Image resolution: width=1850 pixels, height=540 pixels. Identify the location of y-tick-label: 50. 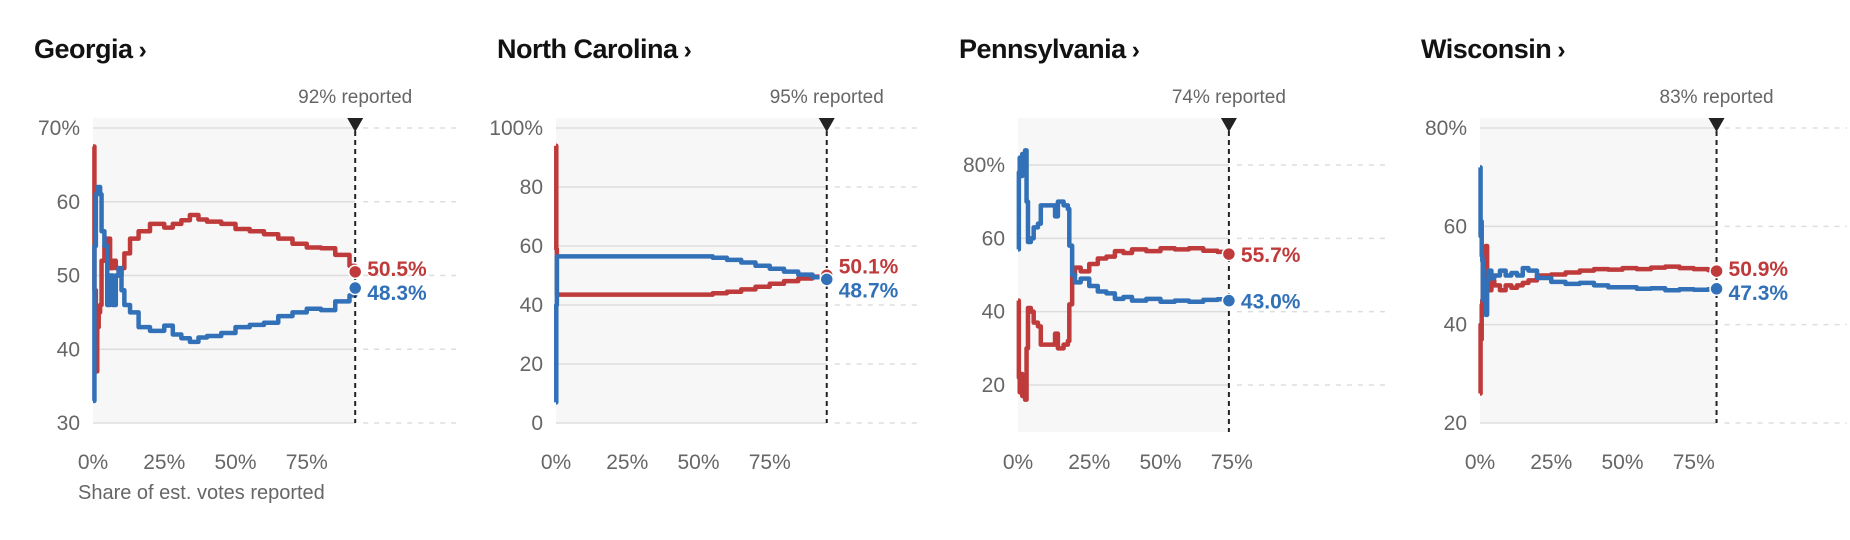
(68, 276).